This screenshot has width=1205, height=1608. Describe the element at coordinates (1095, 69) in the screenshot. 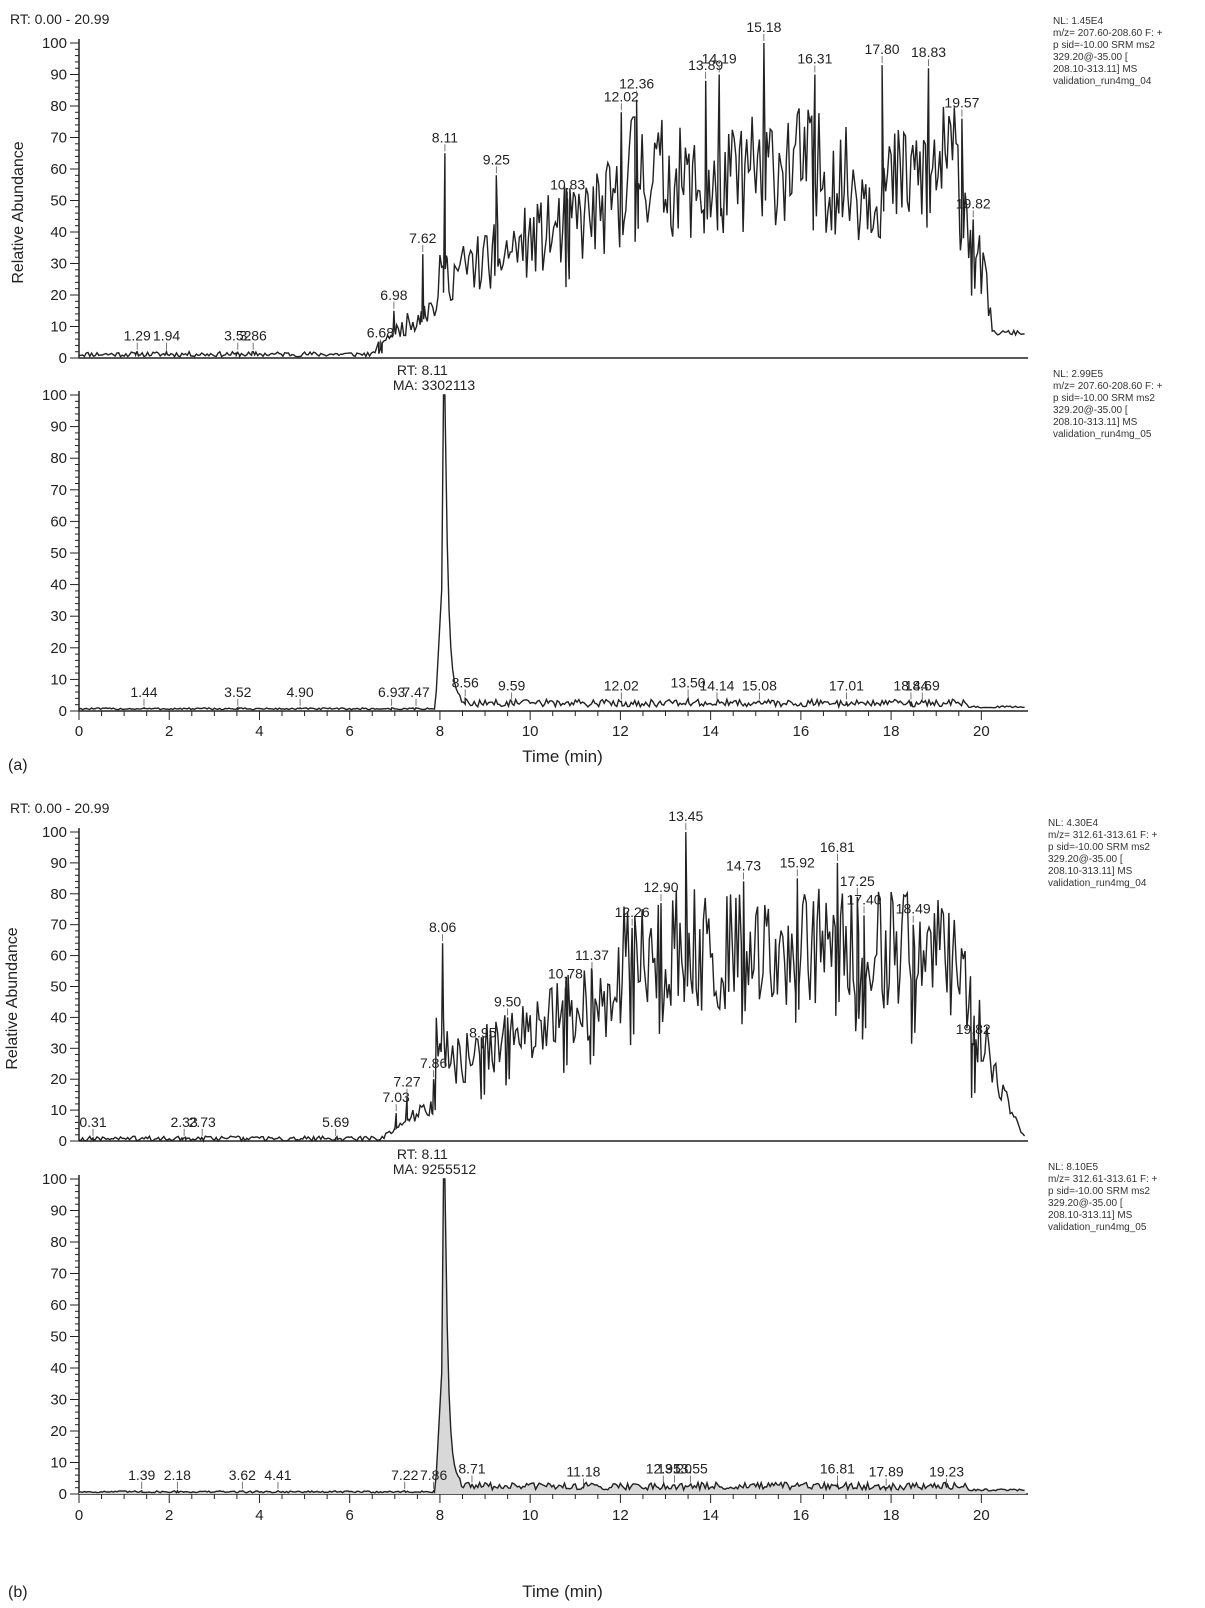

I see `scan-info-line: 208.10-313.11] MS` at that location.